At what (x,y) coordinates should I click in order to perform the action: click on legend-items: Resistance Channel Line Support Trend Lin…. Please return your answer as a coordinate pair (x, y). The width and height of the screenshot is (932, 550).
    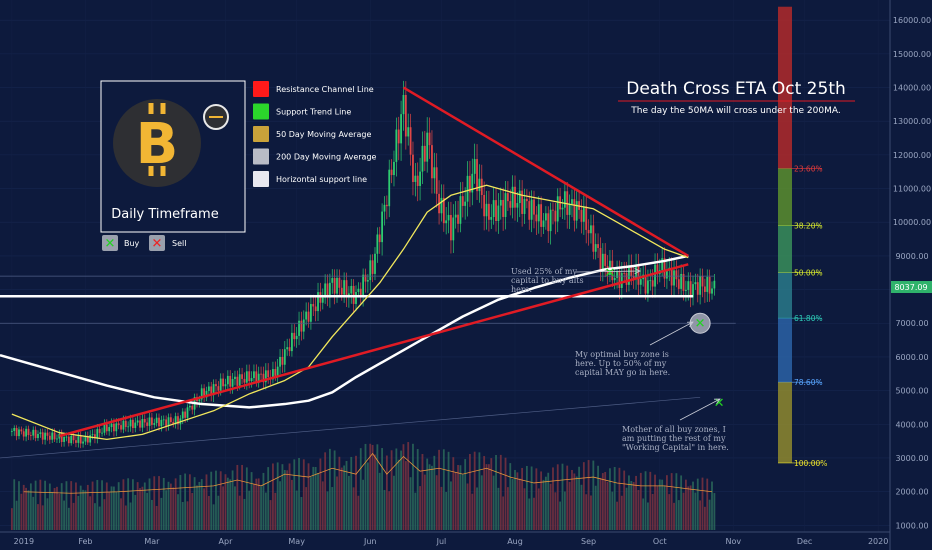
    Looking at the image, I should click on (315, 134).